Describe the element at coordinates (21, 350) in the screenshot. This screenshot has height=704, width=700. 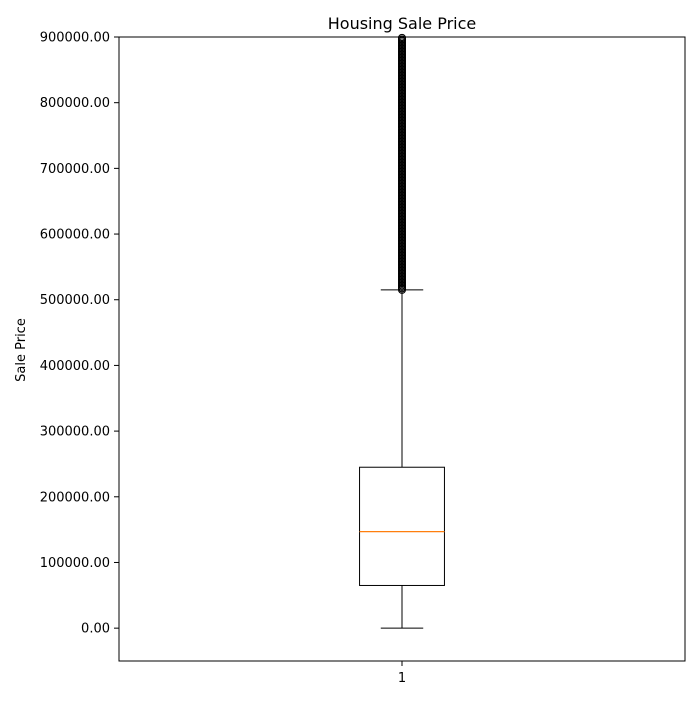
I see `y-axis-label: Sale Price` at that location.